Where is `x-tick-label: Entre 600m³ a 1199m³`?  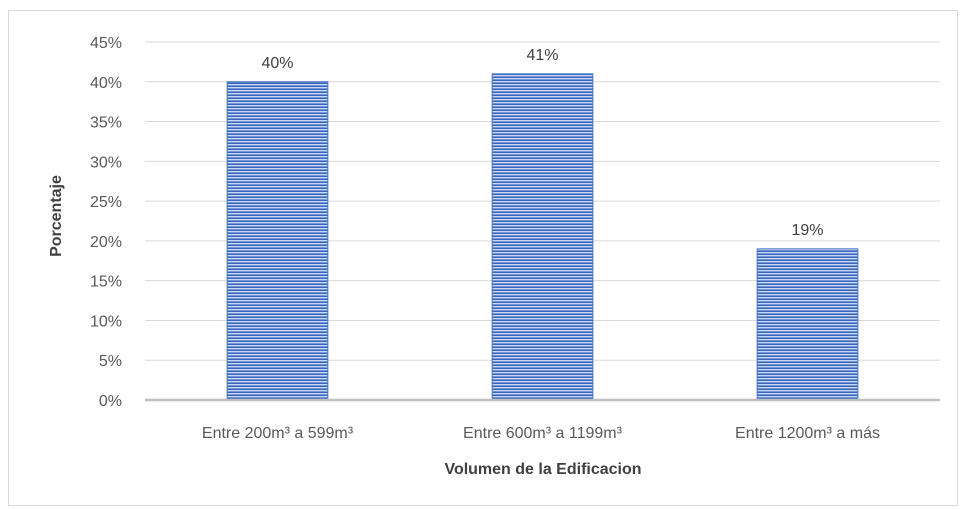
x-tick-label: Entre 600m³ a 1199m³ is located at coordinates (543, 433).